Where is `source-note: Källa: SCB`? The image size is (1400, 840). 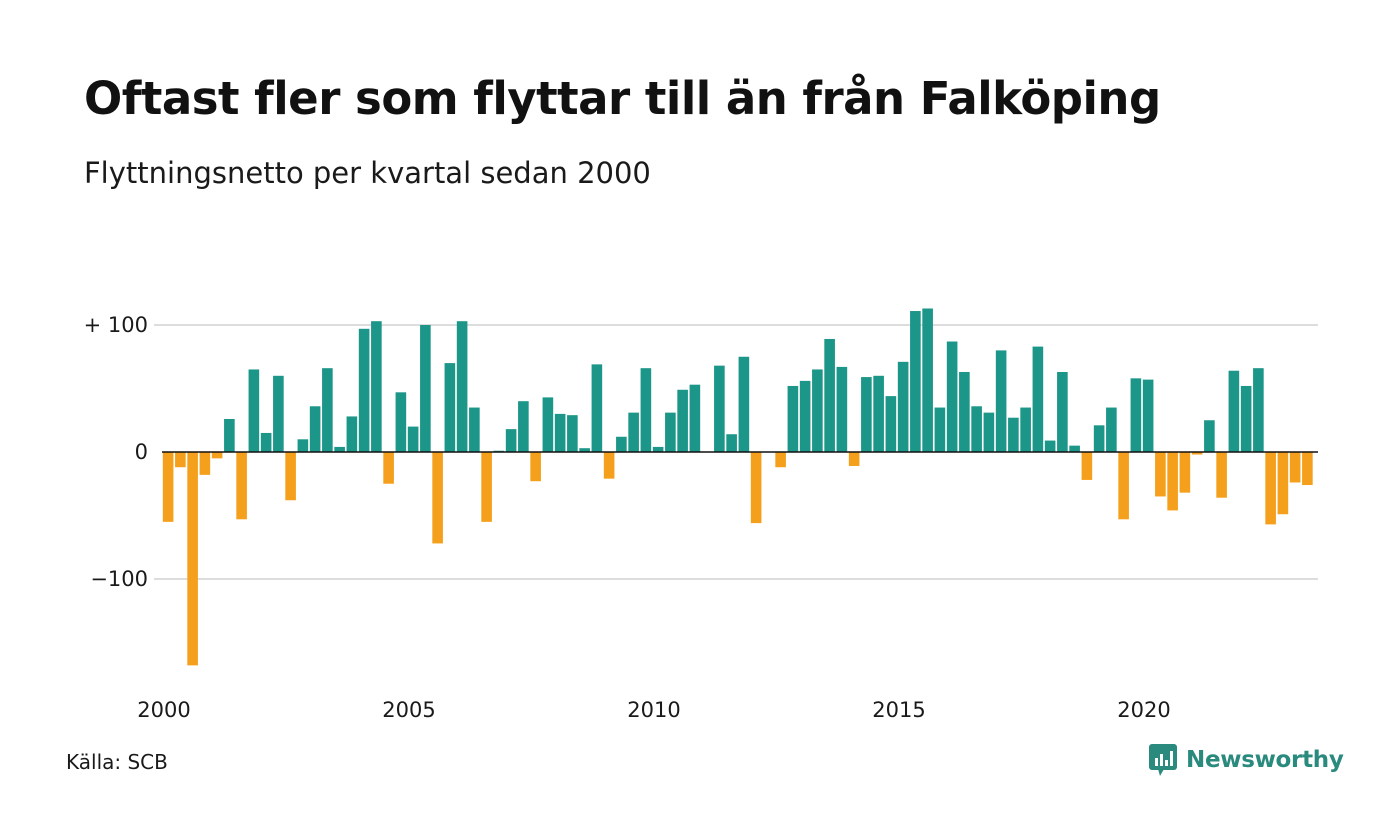
source-note: Källa: SCB is located at coordinates (117, 762).